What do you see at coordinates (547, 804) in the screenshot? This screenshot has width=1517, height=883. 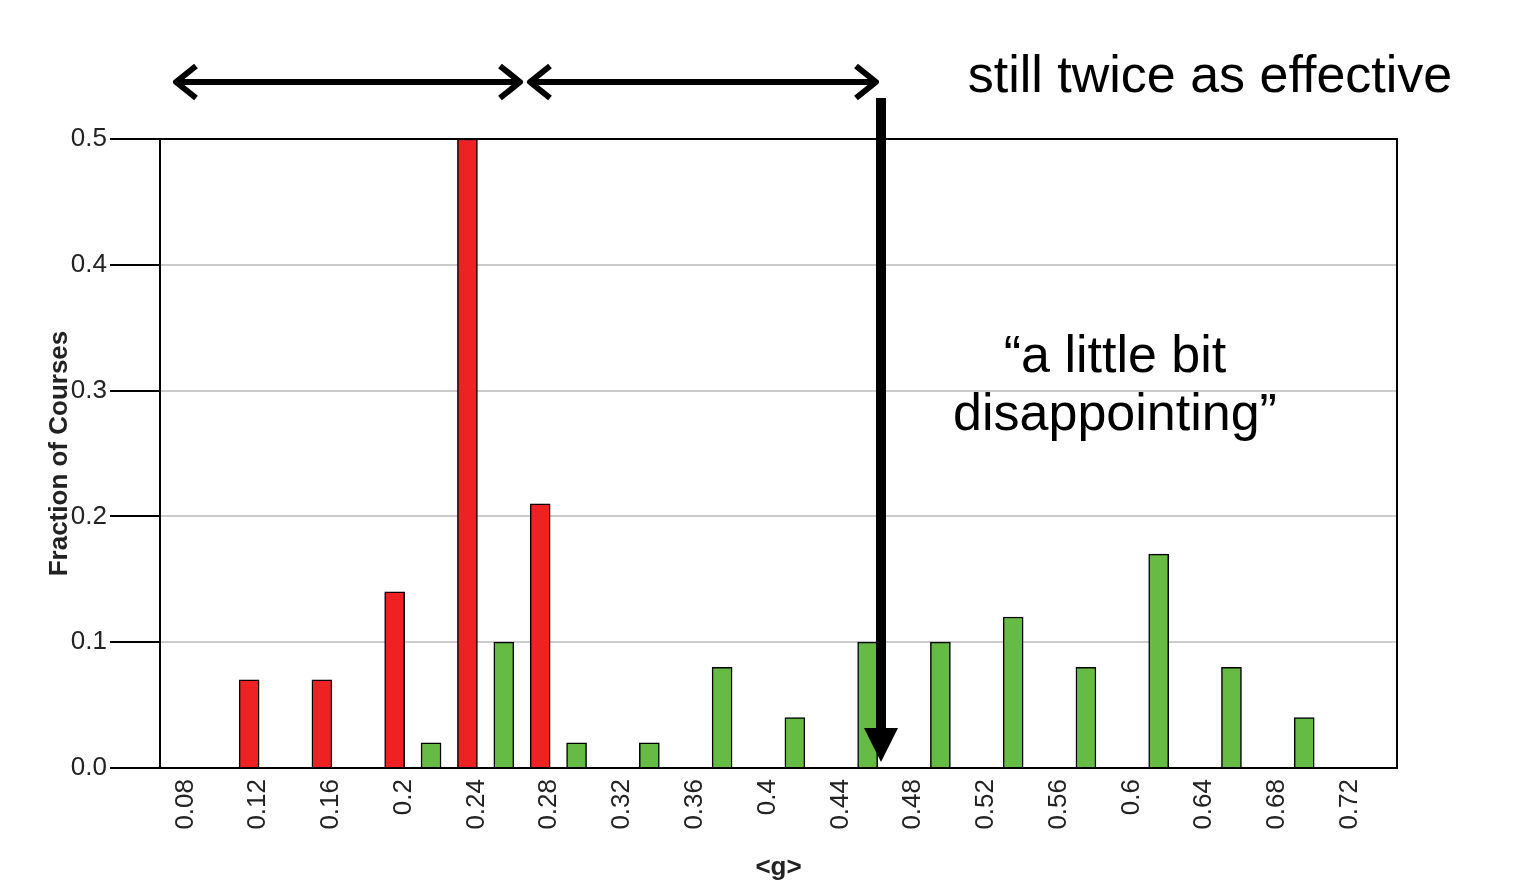 I see `x-tick-label: 0.28` at bounding box center [547, 804].